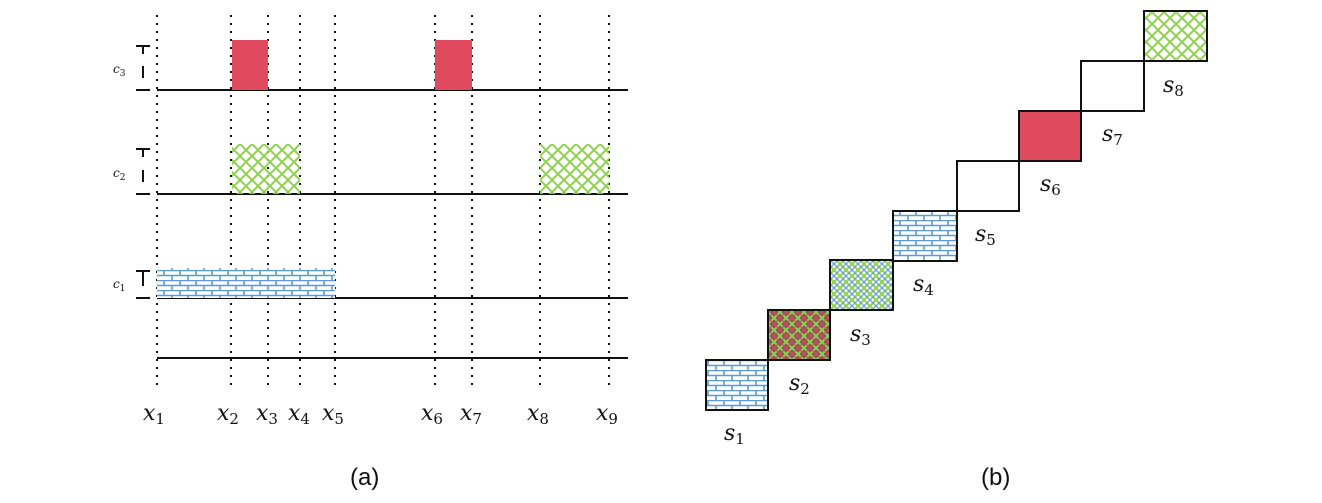  What do you see at coordinates (119, 285) in the screenshot?
I see `row-label-c1: c1` at bounding box center [119, 285].